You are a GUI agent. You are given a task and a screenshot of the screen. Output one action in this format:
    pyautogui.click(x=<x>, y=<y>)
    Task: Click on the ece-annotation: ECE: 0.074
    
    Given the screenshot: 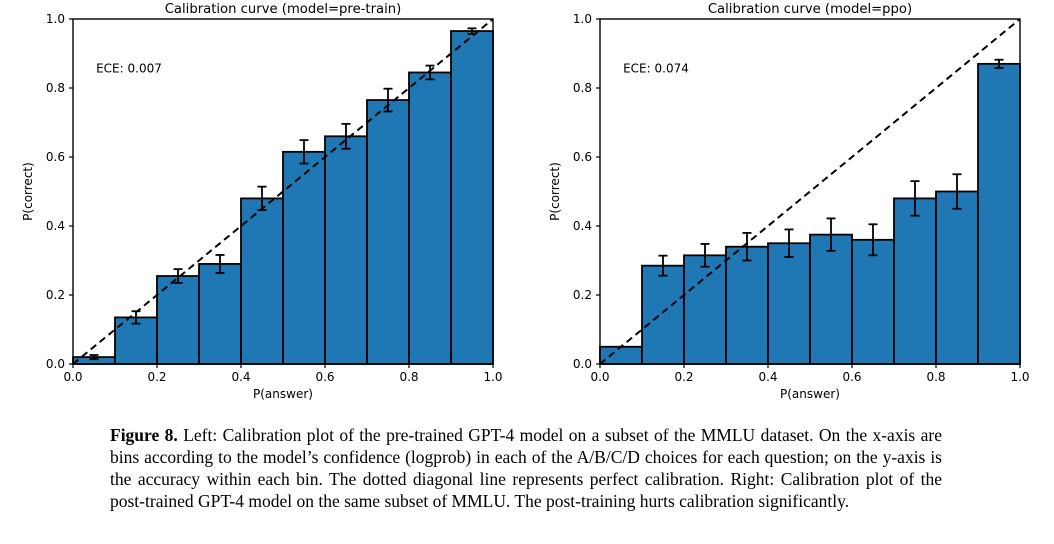 What is the action you would take?
    pyautogui.click(x=656, y=68)
    